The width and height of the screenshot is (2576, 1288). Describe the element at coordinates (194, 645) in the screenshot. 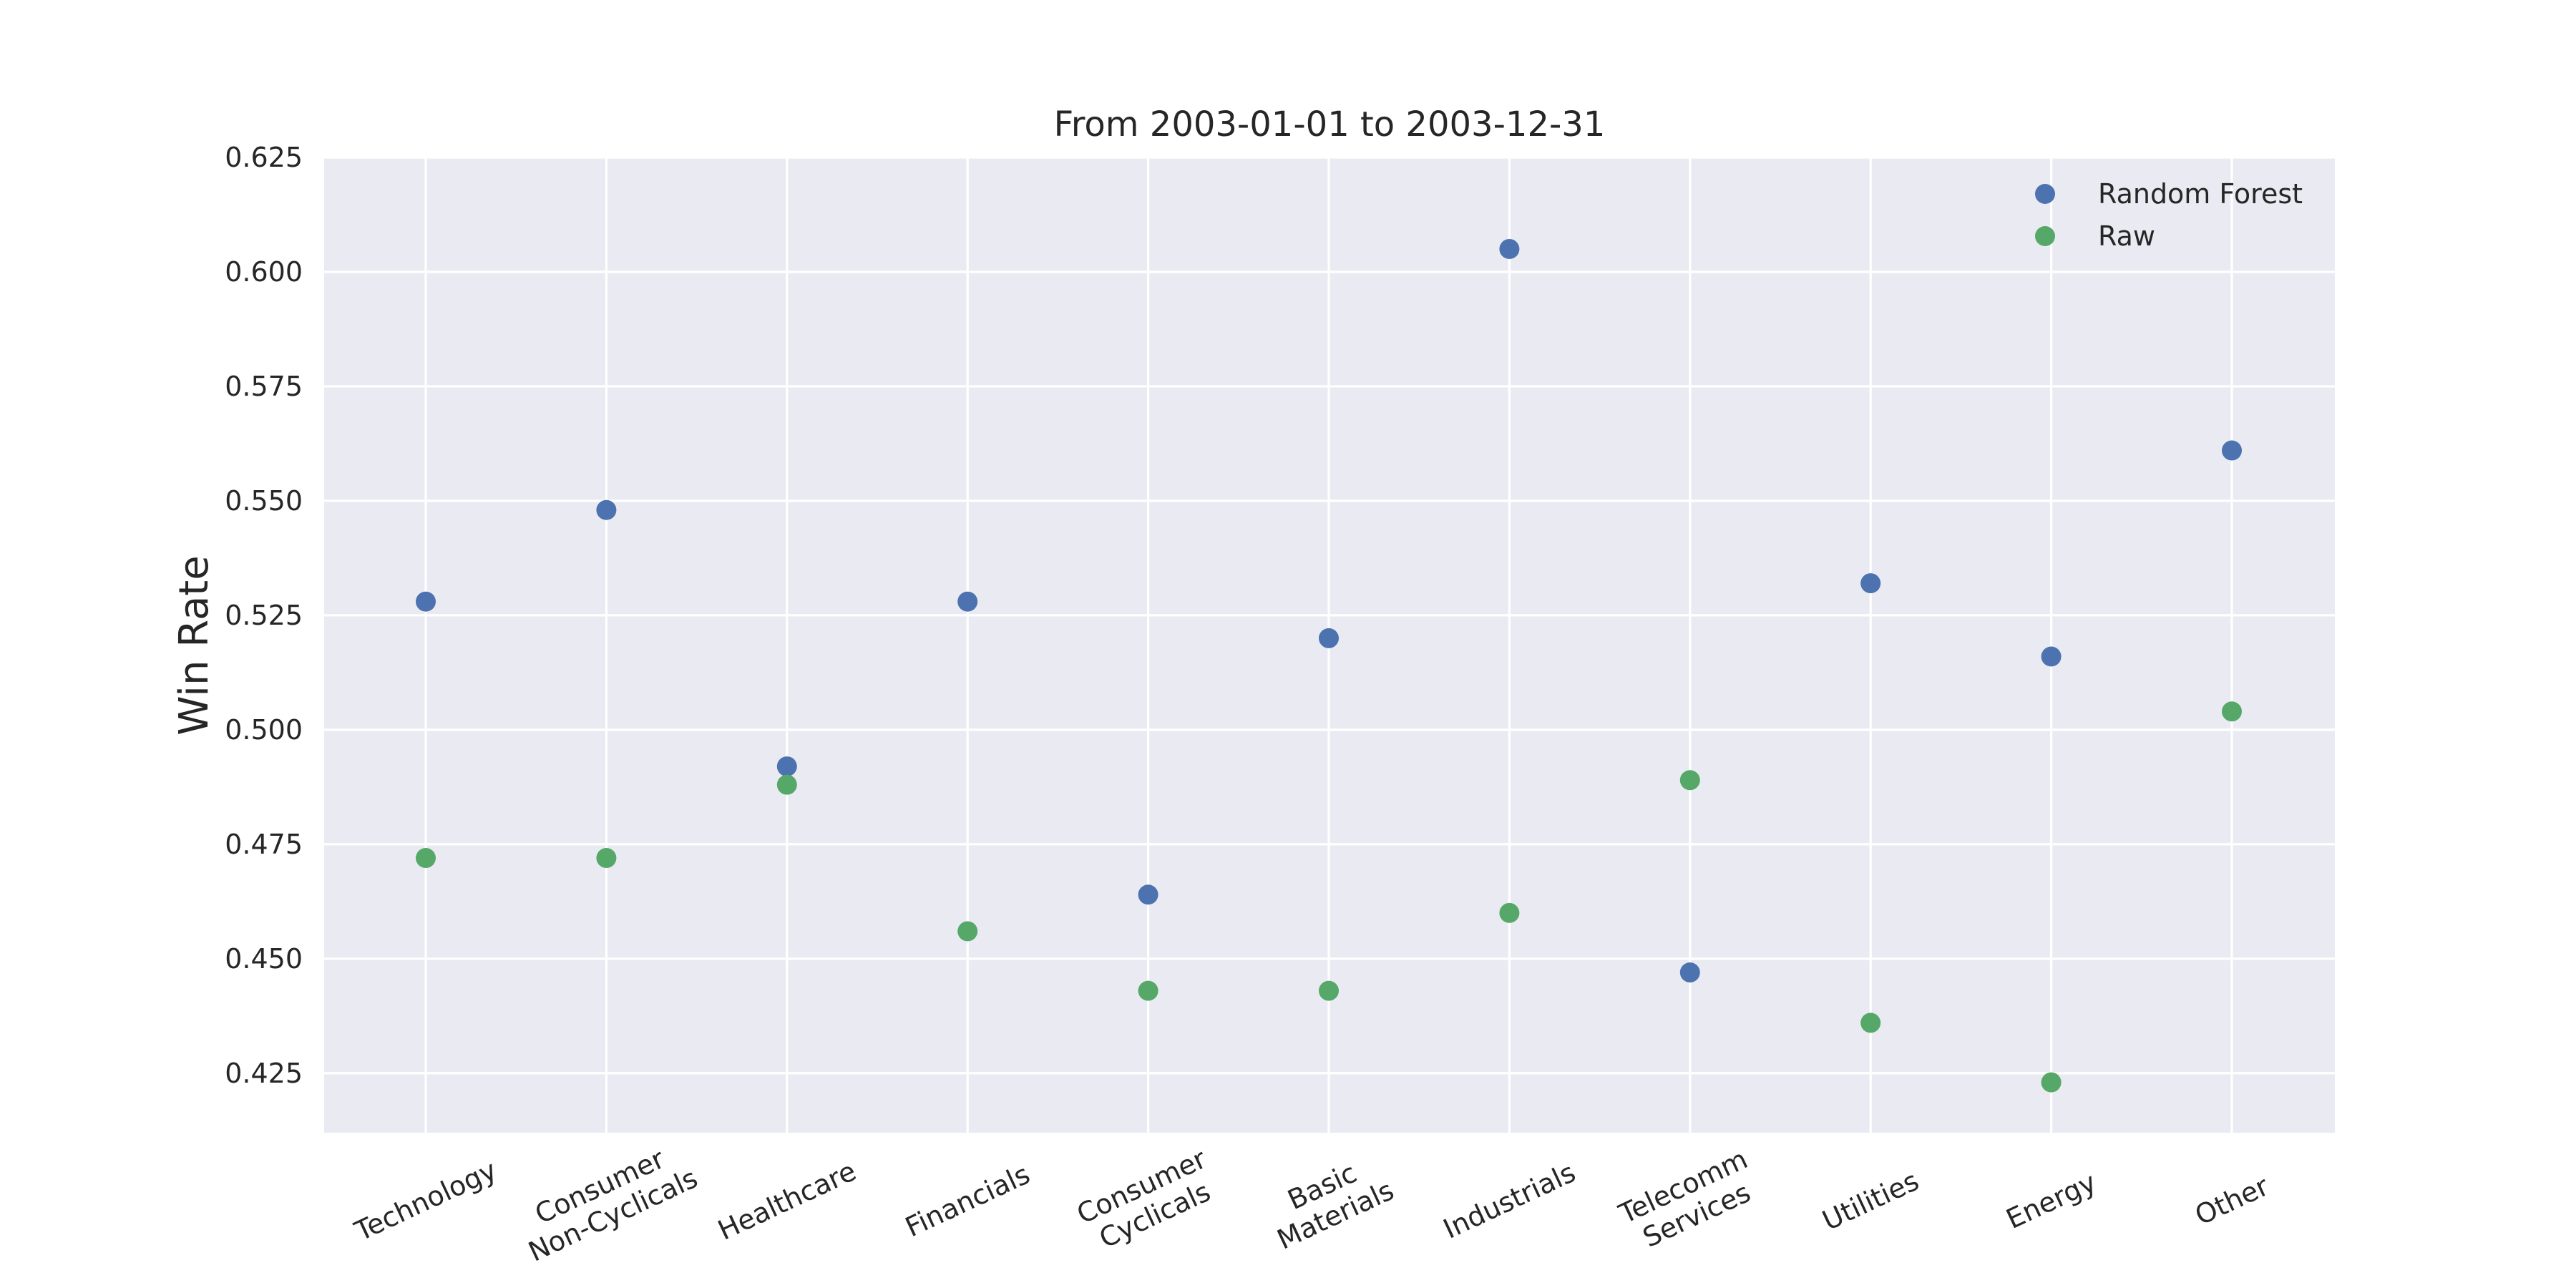

I see `y-axis-label: Win Rate` at that location.